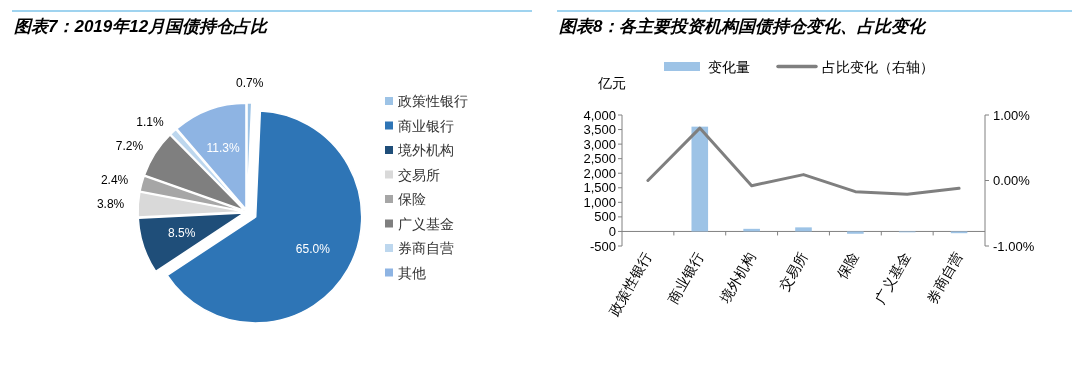  Describe the element at coordinates (599, 159) in the screenshot. I see `y-tick-label: 2,500` at that location.